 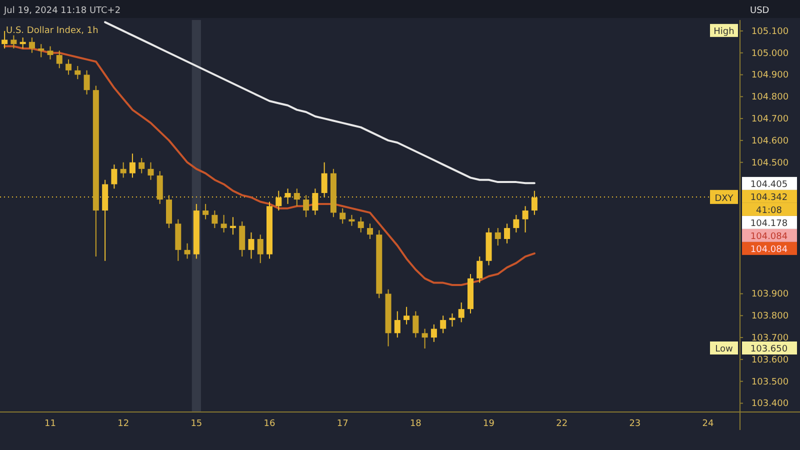 I want to click on y-tick-label: 103.400, so click(x=770, y=404).